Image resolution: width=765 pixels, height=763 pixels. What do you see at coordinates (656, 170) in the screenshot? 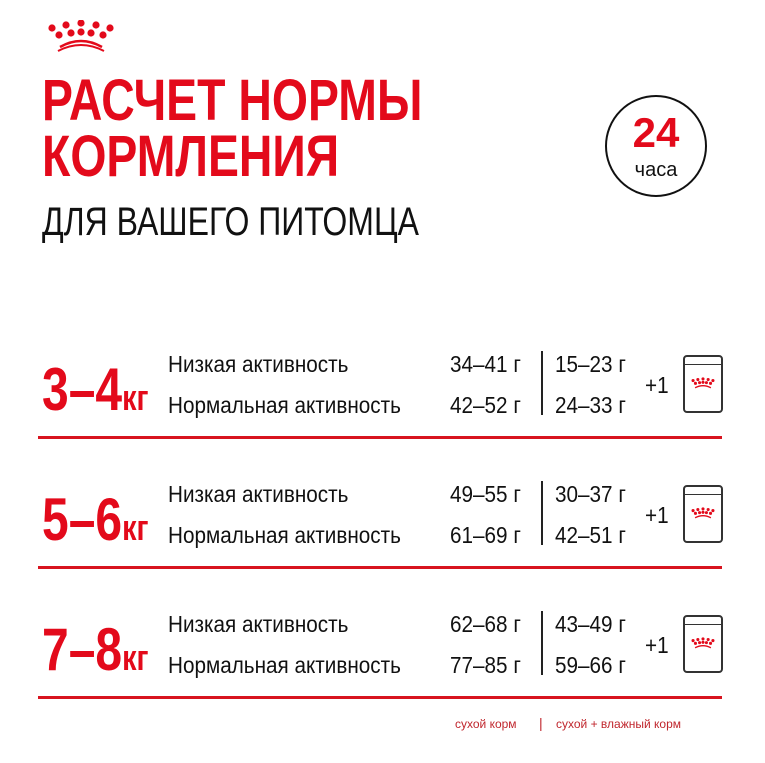
I see `badge-unit: часа` at bounding box center [656, 170].